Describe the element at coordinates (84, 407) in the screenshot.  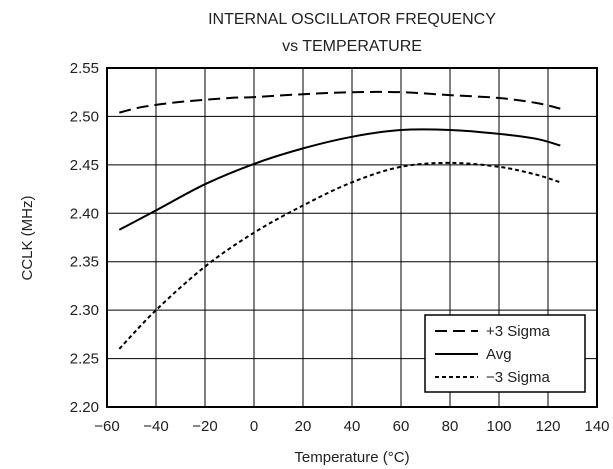
I see `y-tick-label: 2.20` at that location.